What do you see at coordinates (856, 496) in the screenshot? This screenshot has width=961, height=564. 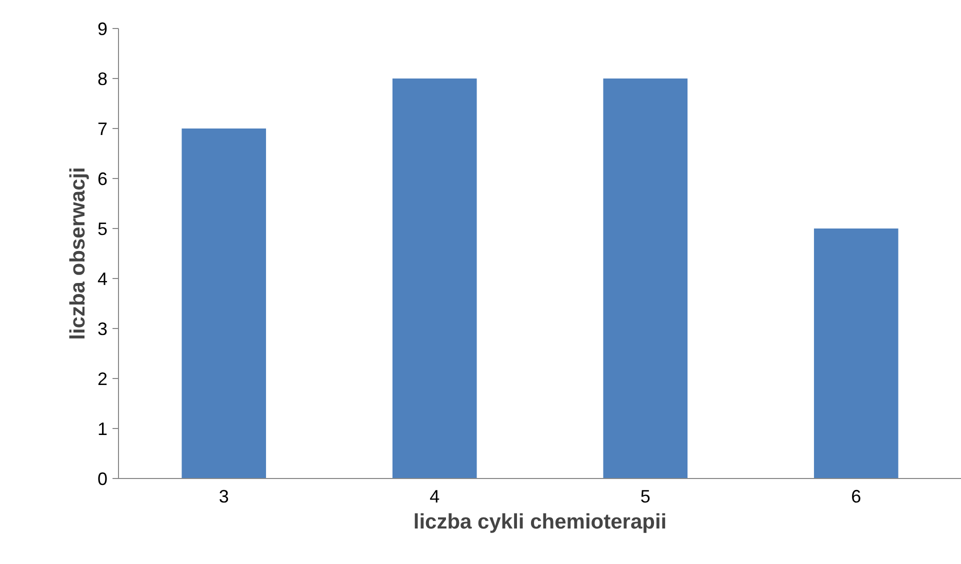 I see `x-tick-label: 6` at bounding box center [856, 496].